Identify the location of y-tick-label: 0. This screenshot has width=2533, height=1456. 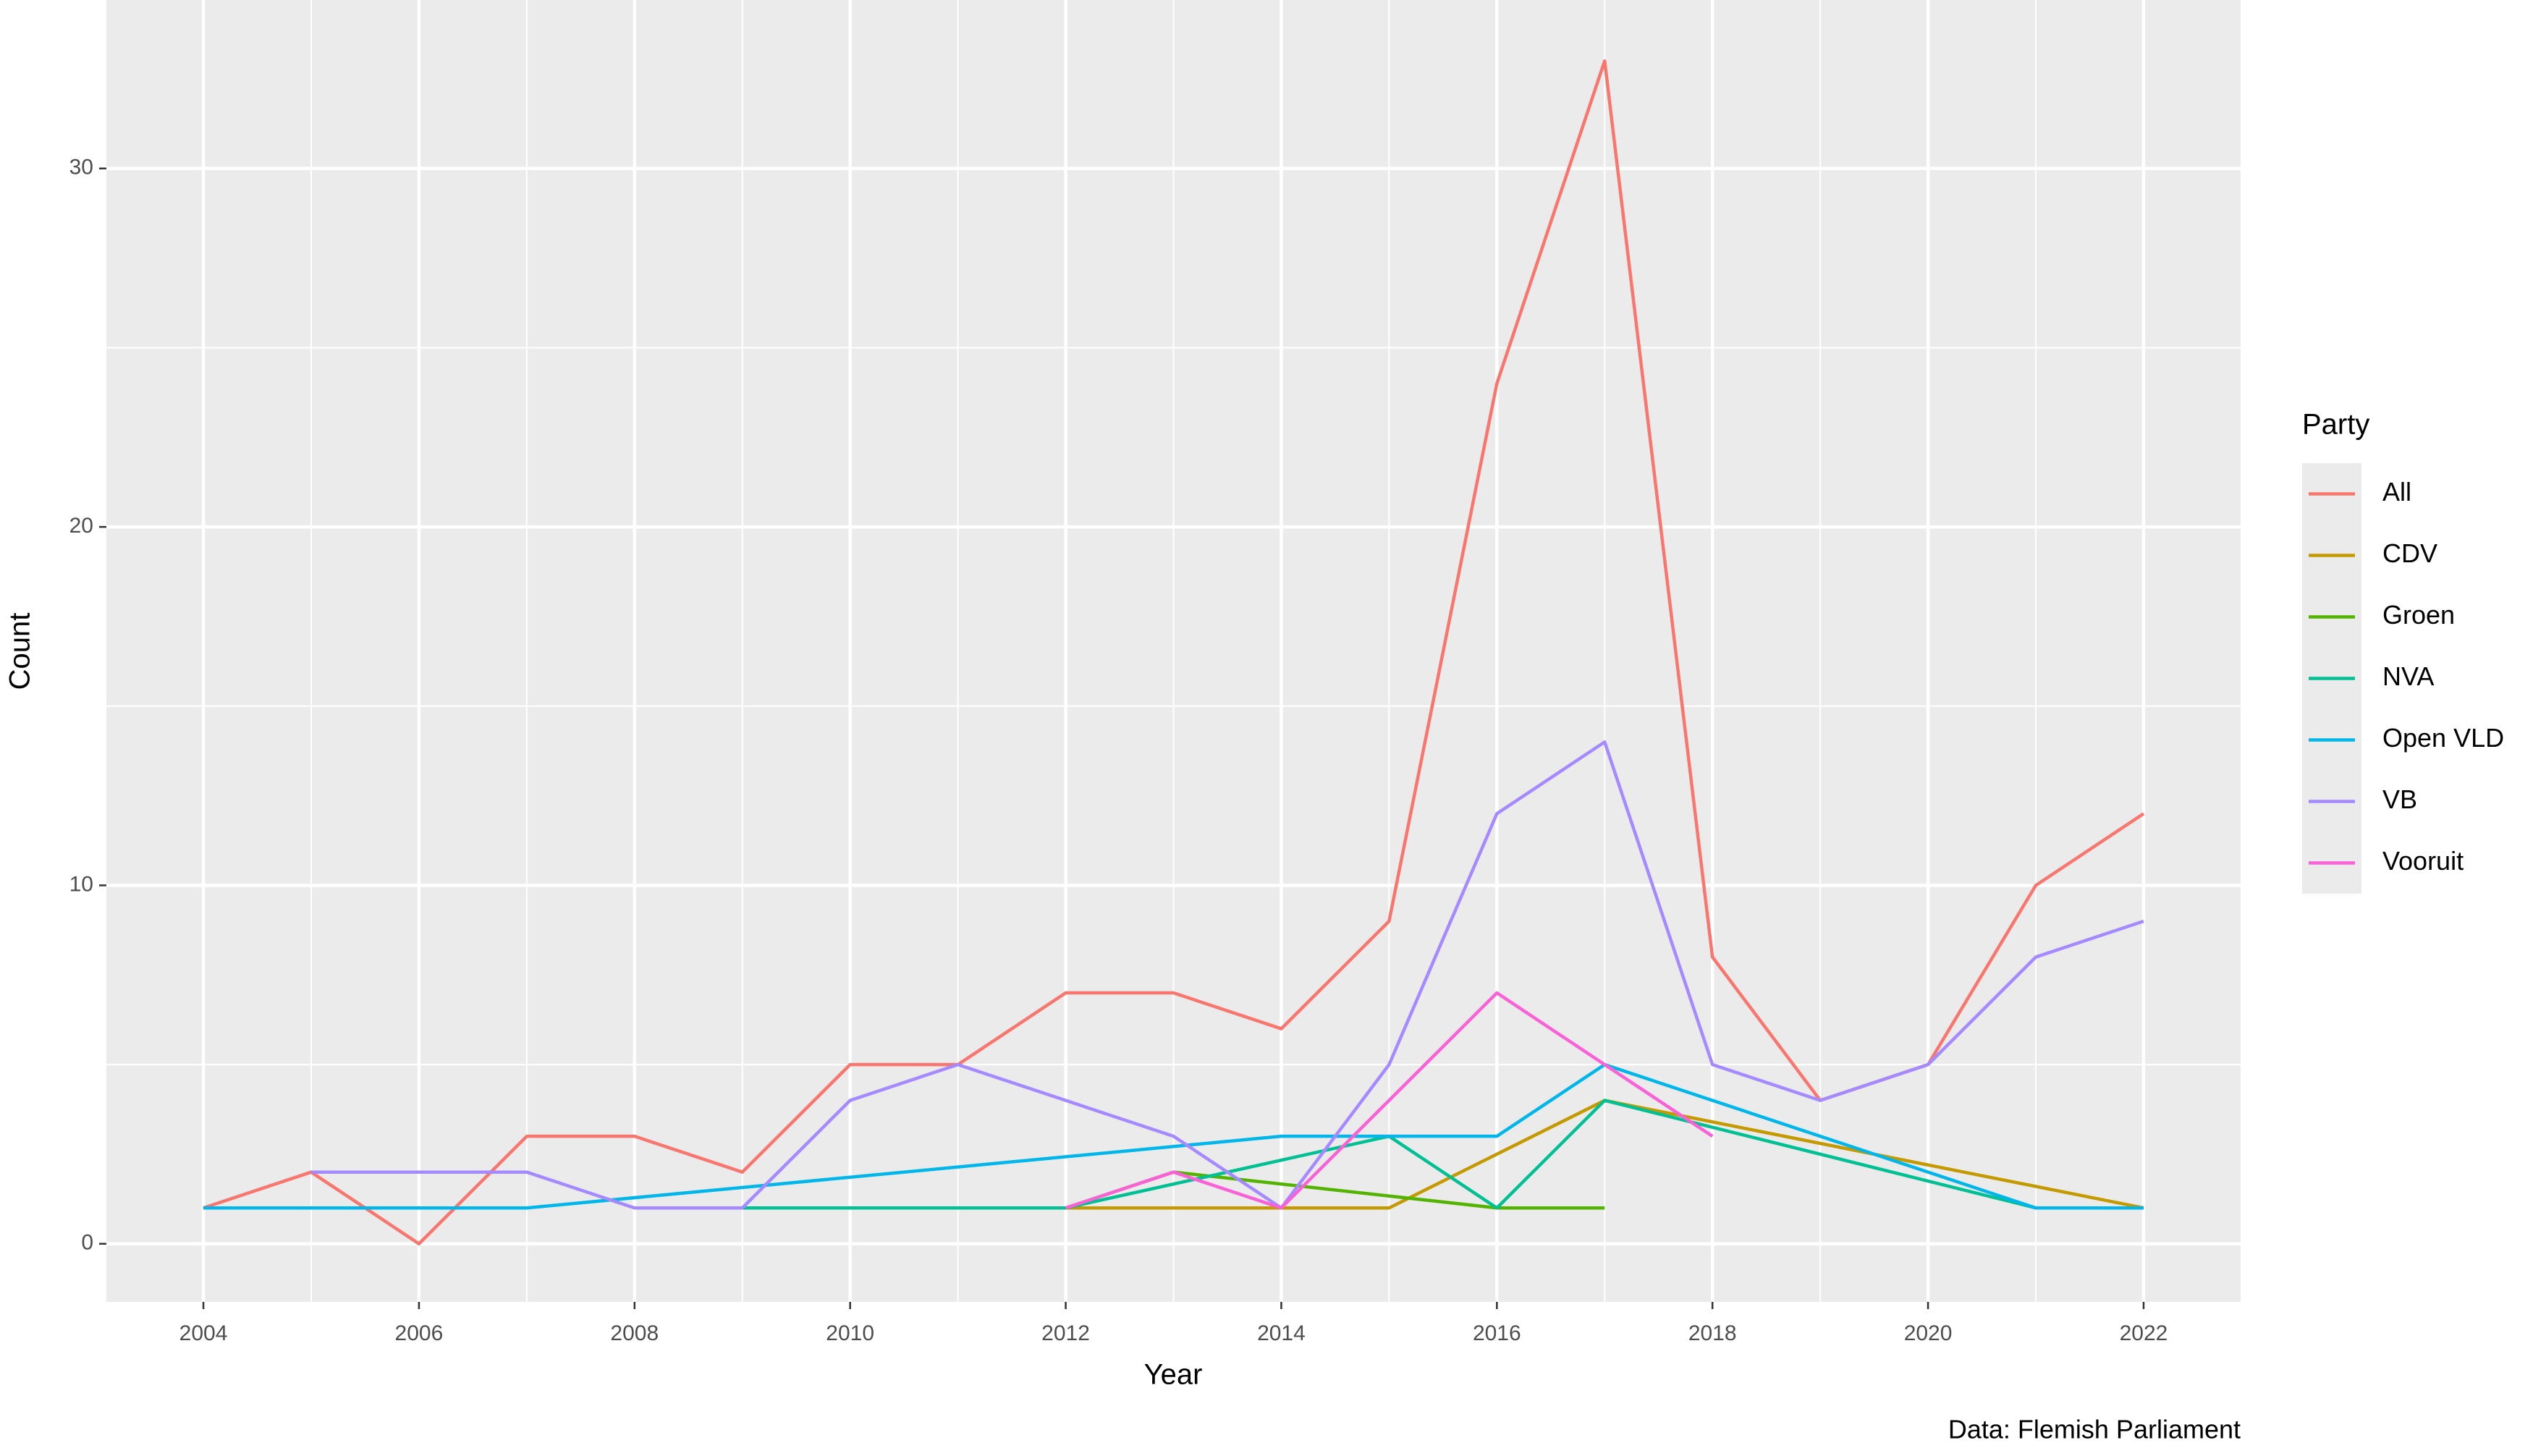
(87, 1243).